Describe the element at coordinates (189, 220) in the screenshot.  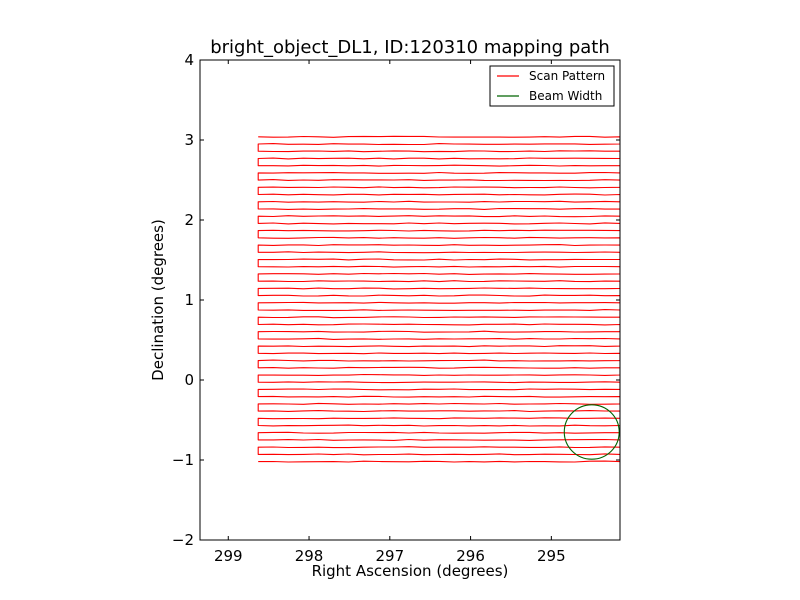
I see `y-tick-label: 2` at that location.